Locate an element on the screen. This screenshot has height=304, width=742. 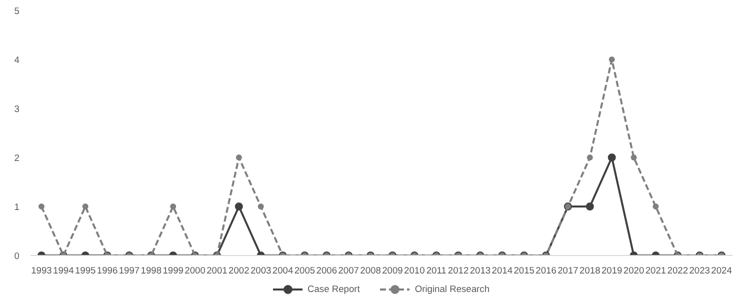
x-tick-label: 2022 is located at coordinates (677, 271).